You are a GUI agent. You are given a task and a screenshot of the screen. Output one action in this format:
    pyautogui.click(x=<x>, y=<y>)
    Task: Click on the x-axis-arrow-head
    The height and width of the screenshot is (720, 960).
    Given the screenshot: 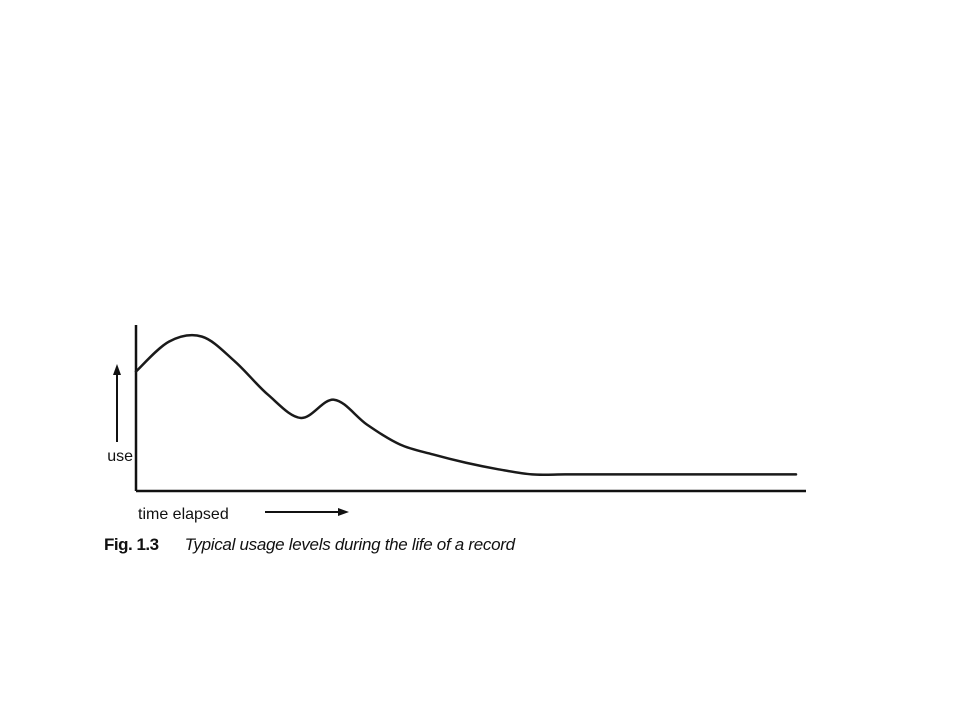 What is the action you would take?
    pyautogui.click(x=343, y=512)
    